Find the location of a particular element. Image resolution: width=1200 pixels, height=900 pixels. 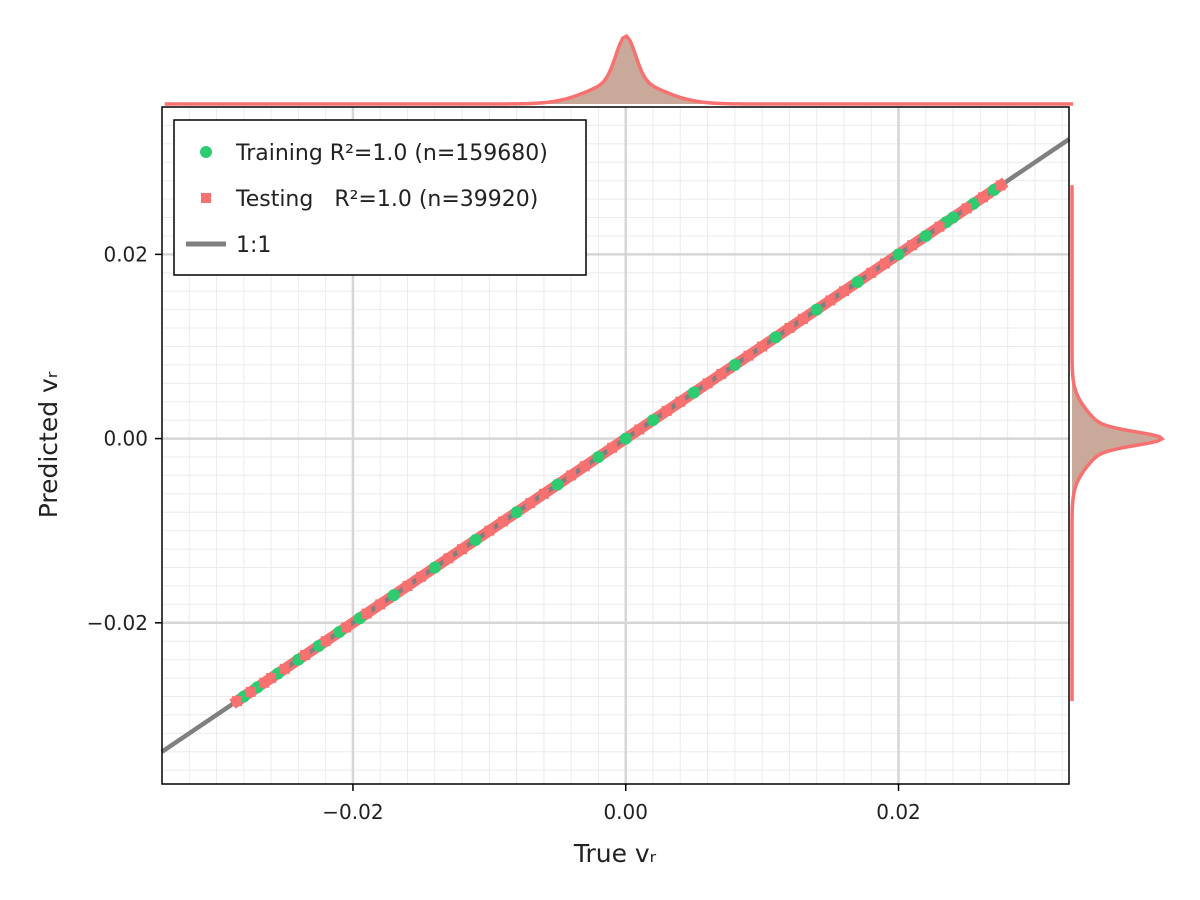

x-axis-ticks: −0.02 0.00 0.02 is located at coordinates (621, 804).